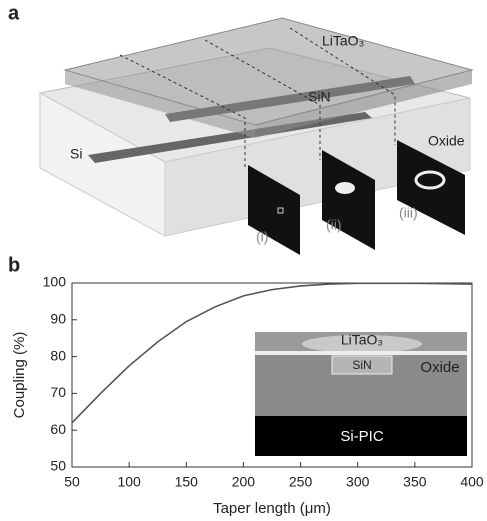  I want to click on inset-mode, so click(362, 344).